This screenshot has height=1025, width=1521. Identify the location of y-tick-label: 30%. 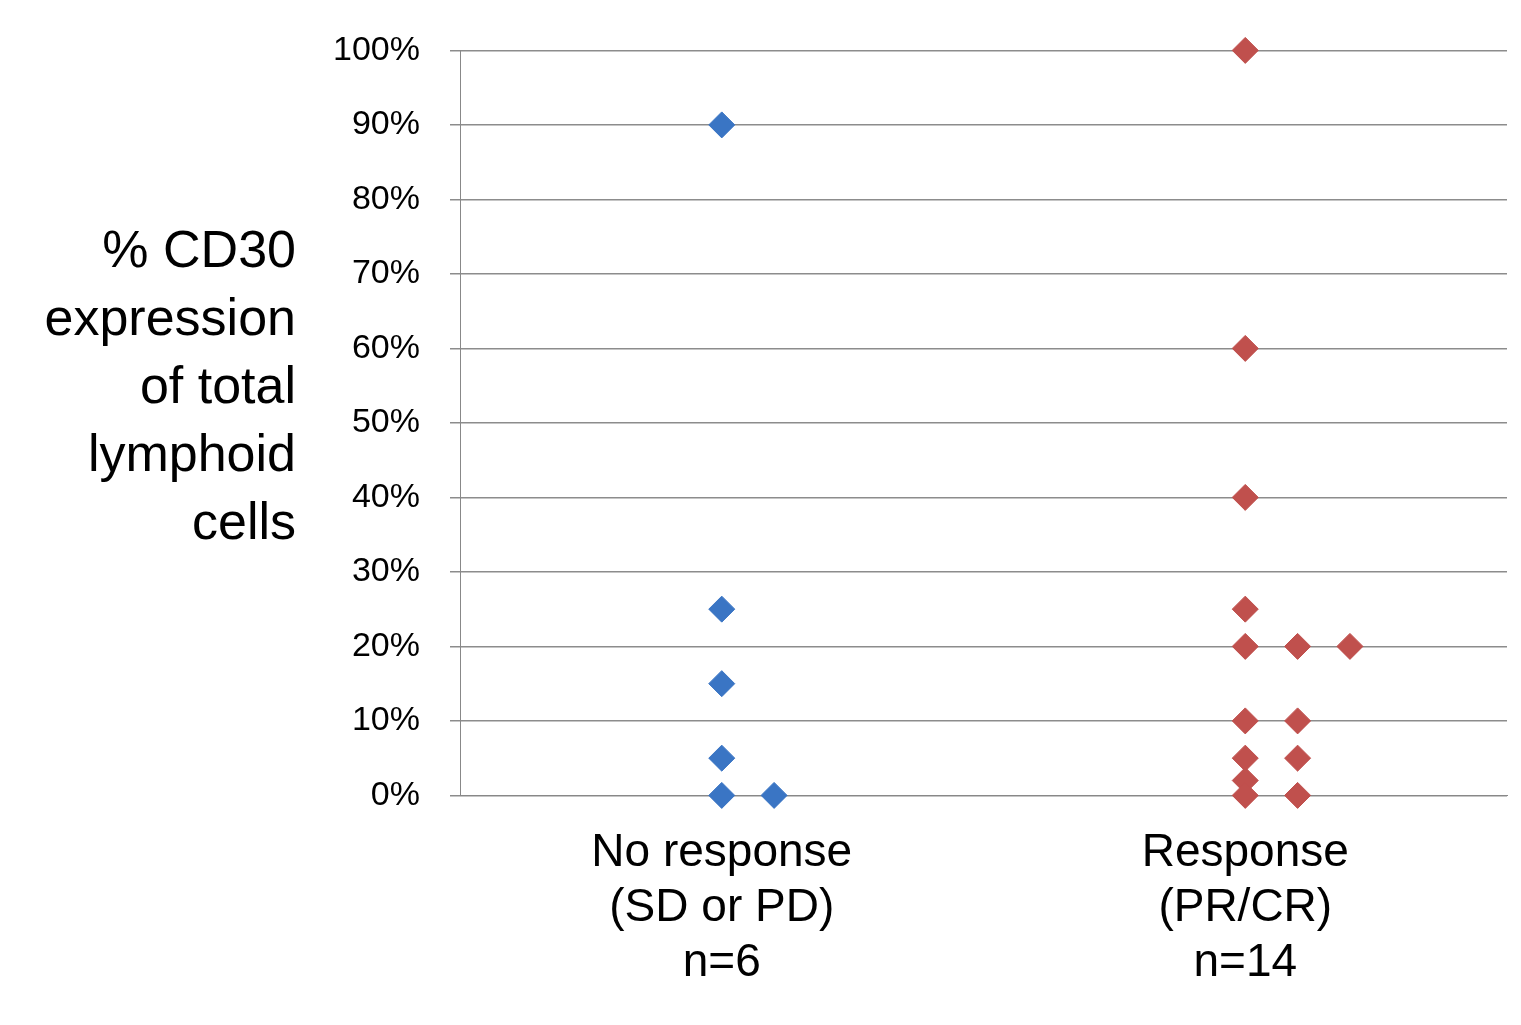
(385, 569).